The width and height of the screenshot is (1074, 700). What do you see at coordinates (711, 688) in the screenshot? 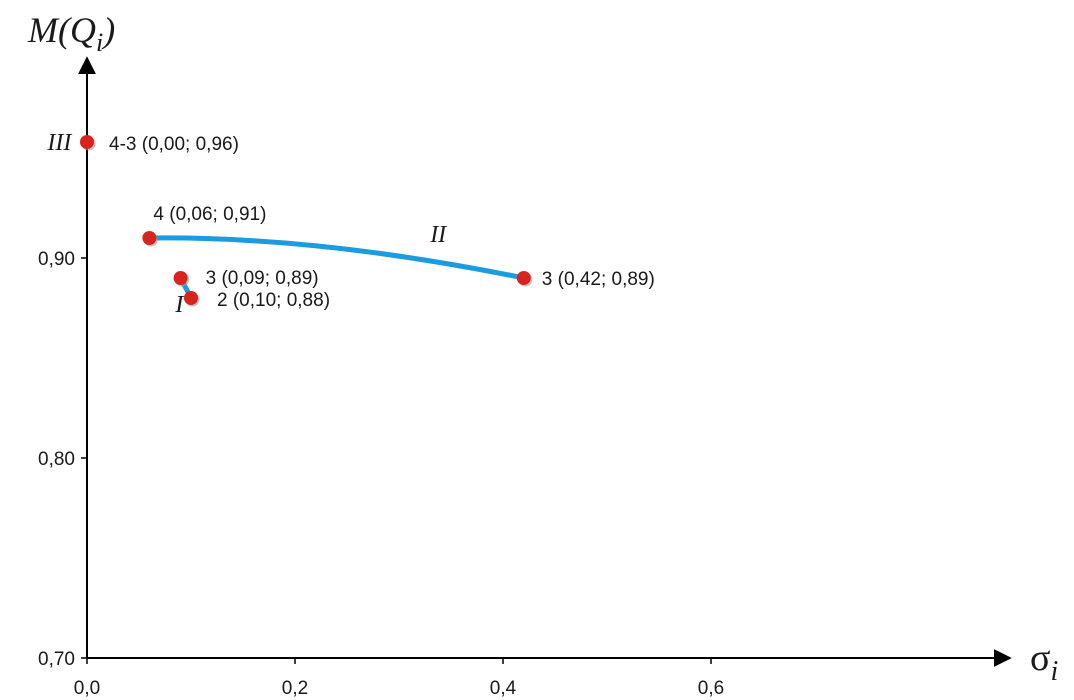
I see `x-tick-label: 0,6` at bounding box center [711, 688].